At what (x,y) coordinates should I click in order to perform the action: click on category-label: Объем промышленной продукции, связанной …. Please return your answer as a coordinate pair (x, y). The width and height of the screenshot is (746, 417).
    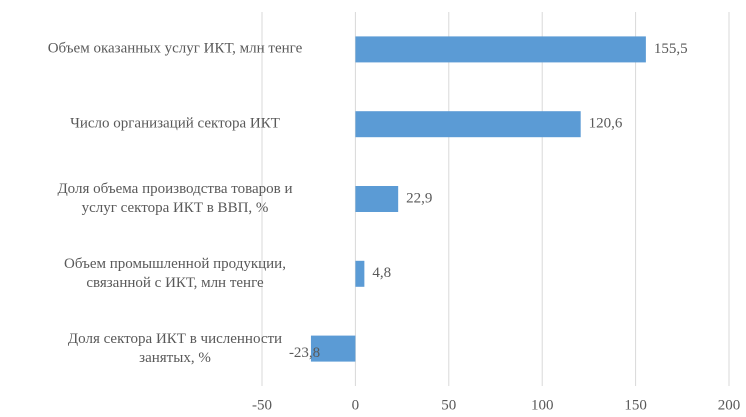
    Looking at the image, I should click on (175, 273).